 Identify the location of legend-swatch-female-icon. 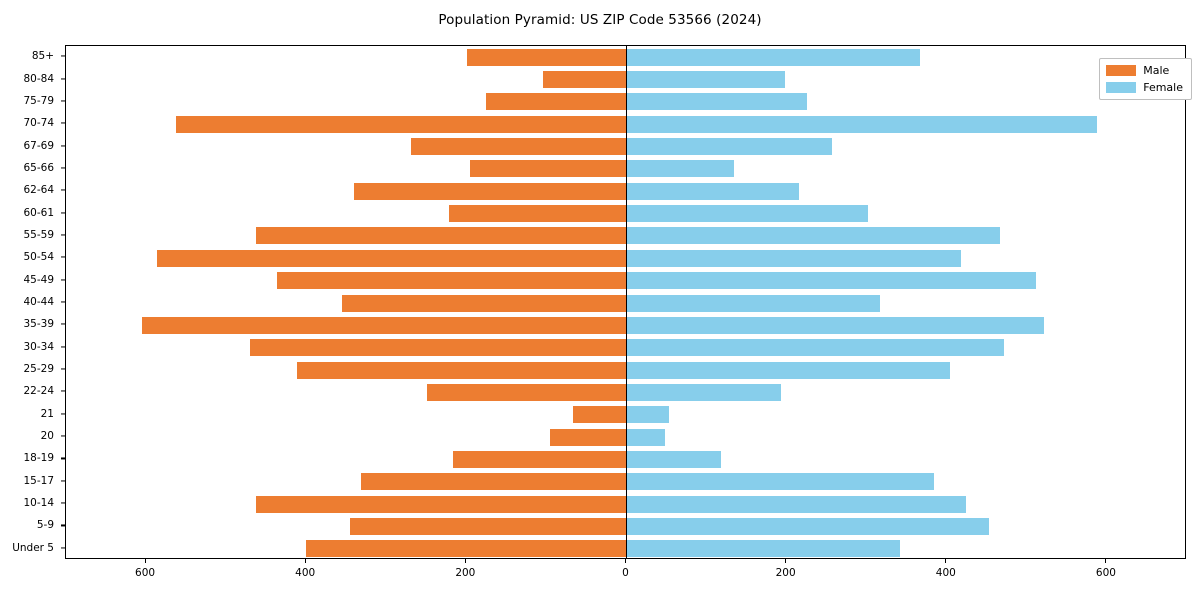
(1121, 87).